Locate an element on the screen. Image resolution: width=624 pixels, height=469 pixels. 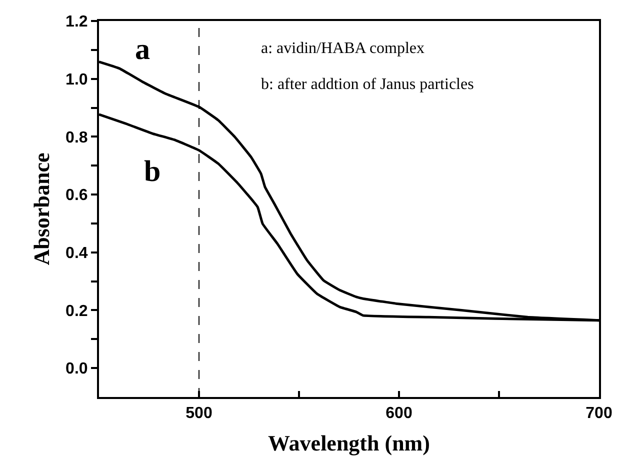
x-tick-label: 600 is located at coordinates (399, 413).